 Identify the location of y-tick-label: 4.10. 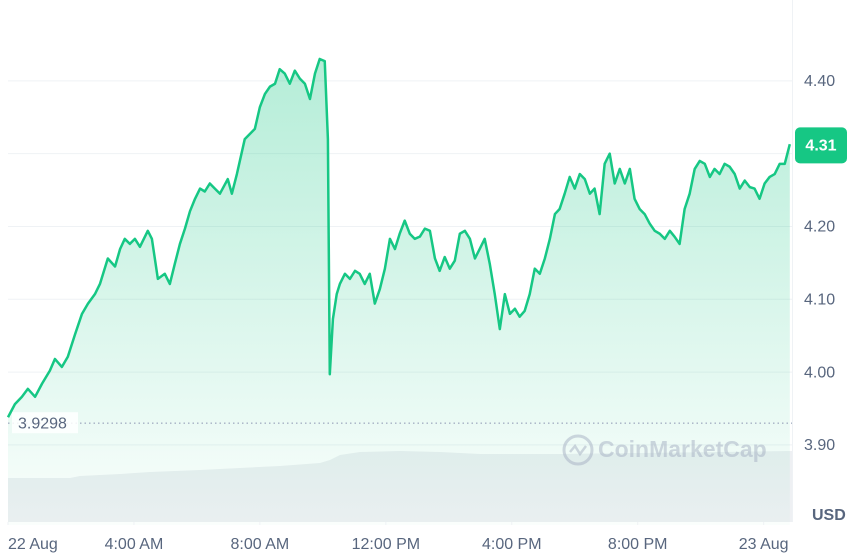
(819, 299).